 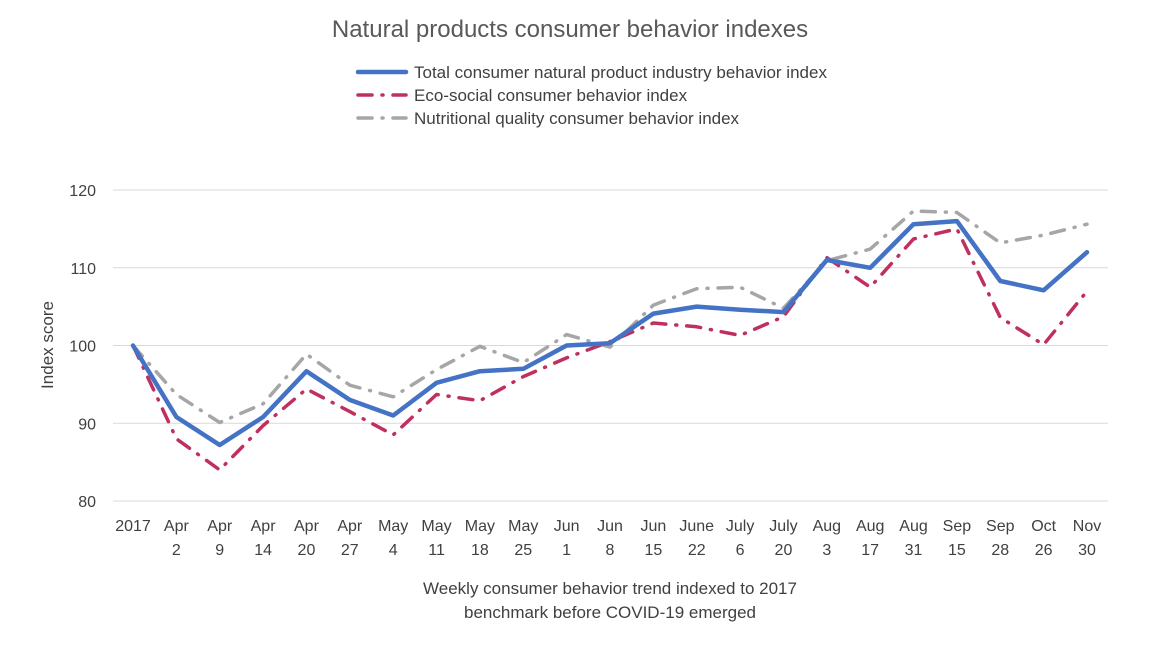 What do you see at coordinates (1087, 538) in the screenshot?
I see `x-tick-label: Nov 30` at bounding box center [1087, 538].